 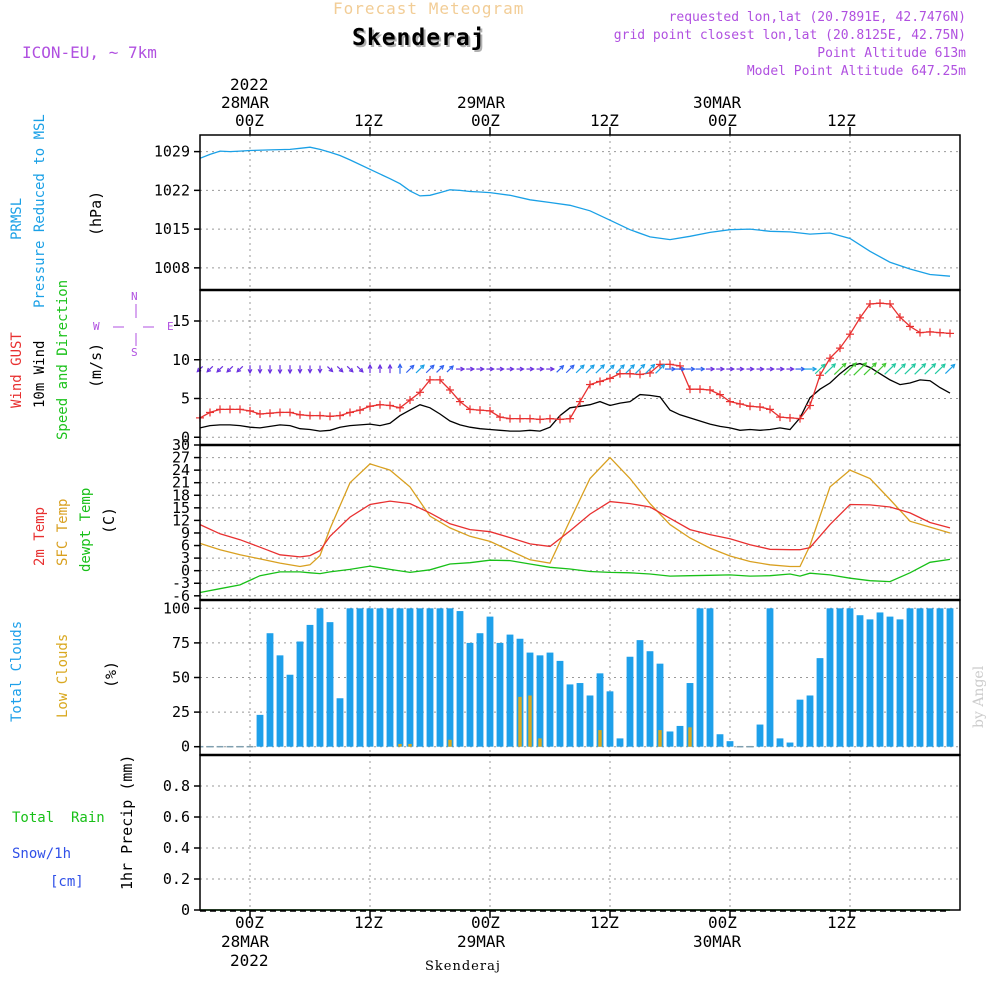 I want to click on y-tick-label: 0.2, so click(x=176, y=879).